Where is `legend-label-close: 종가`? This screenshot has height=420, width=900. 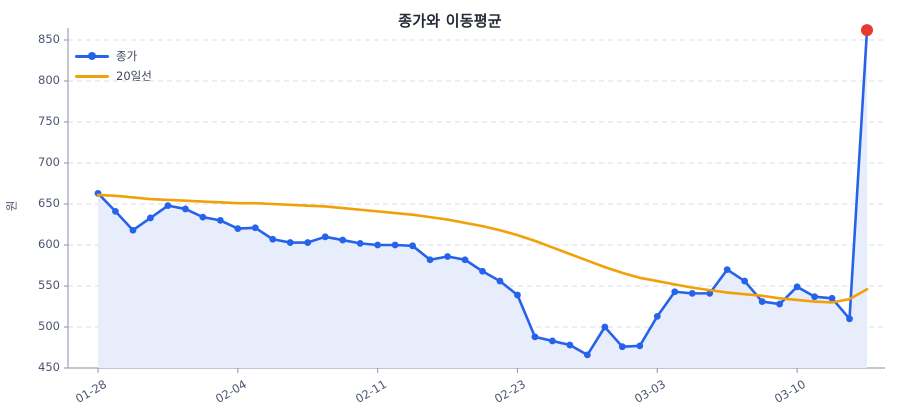
legend-label-close: 종가 is located at coordinates (127, 56).